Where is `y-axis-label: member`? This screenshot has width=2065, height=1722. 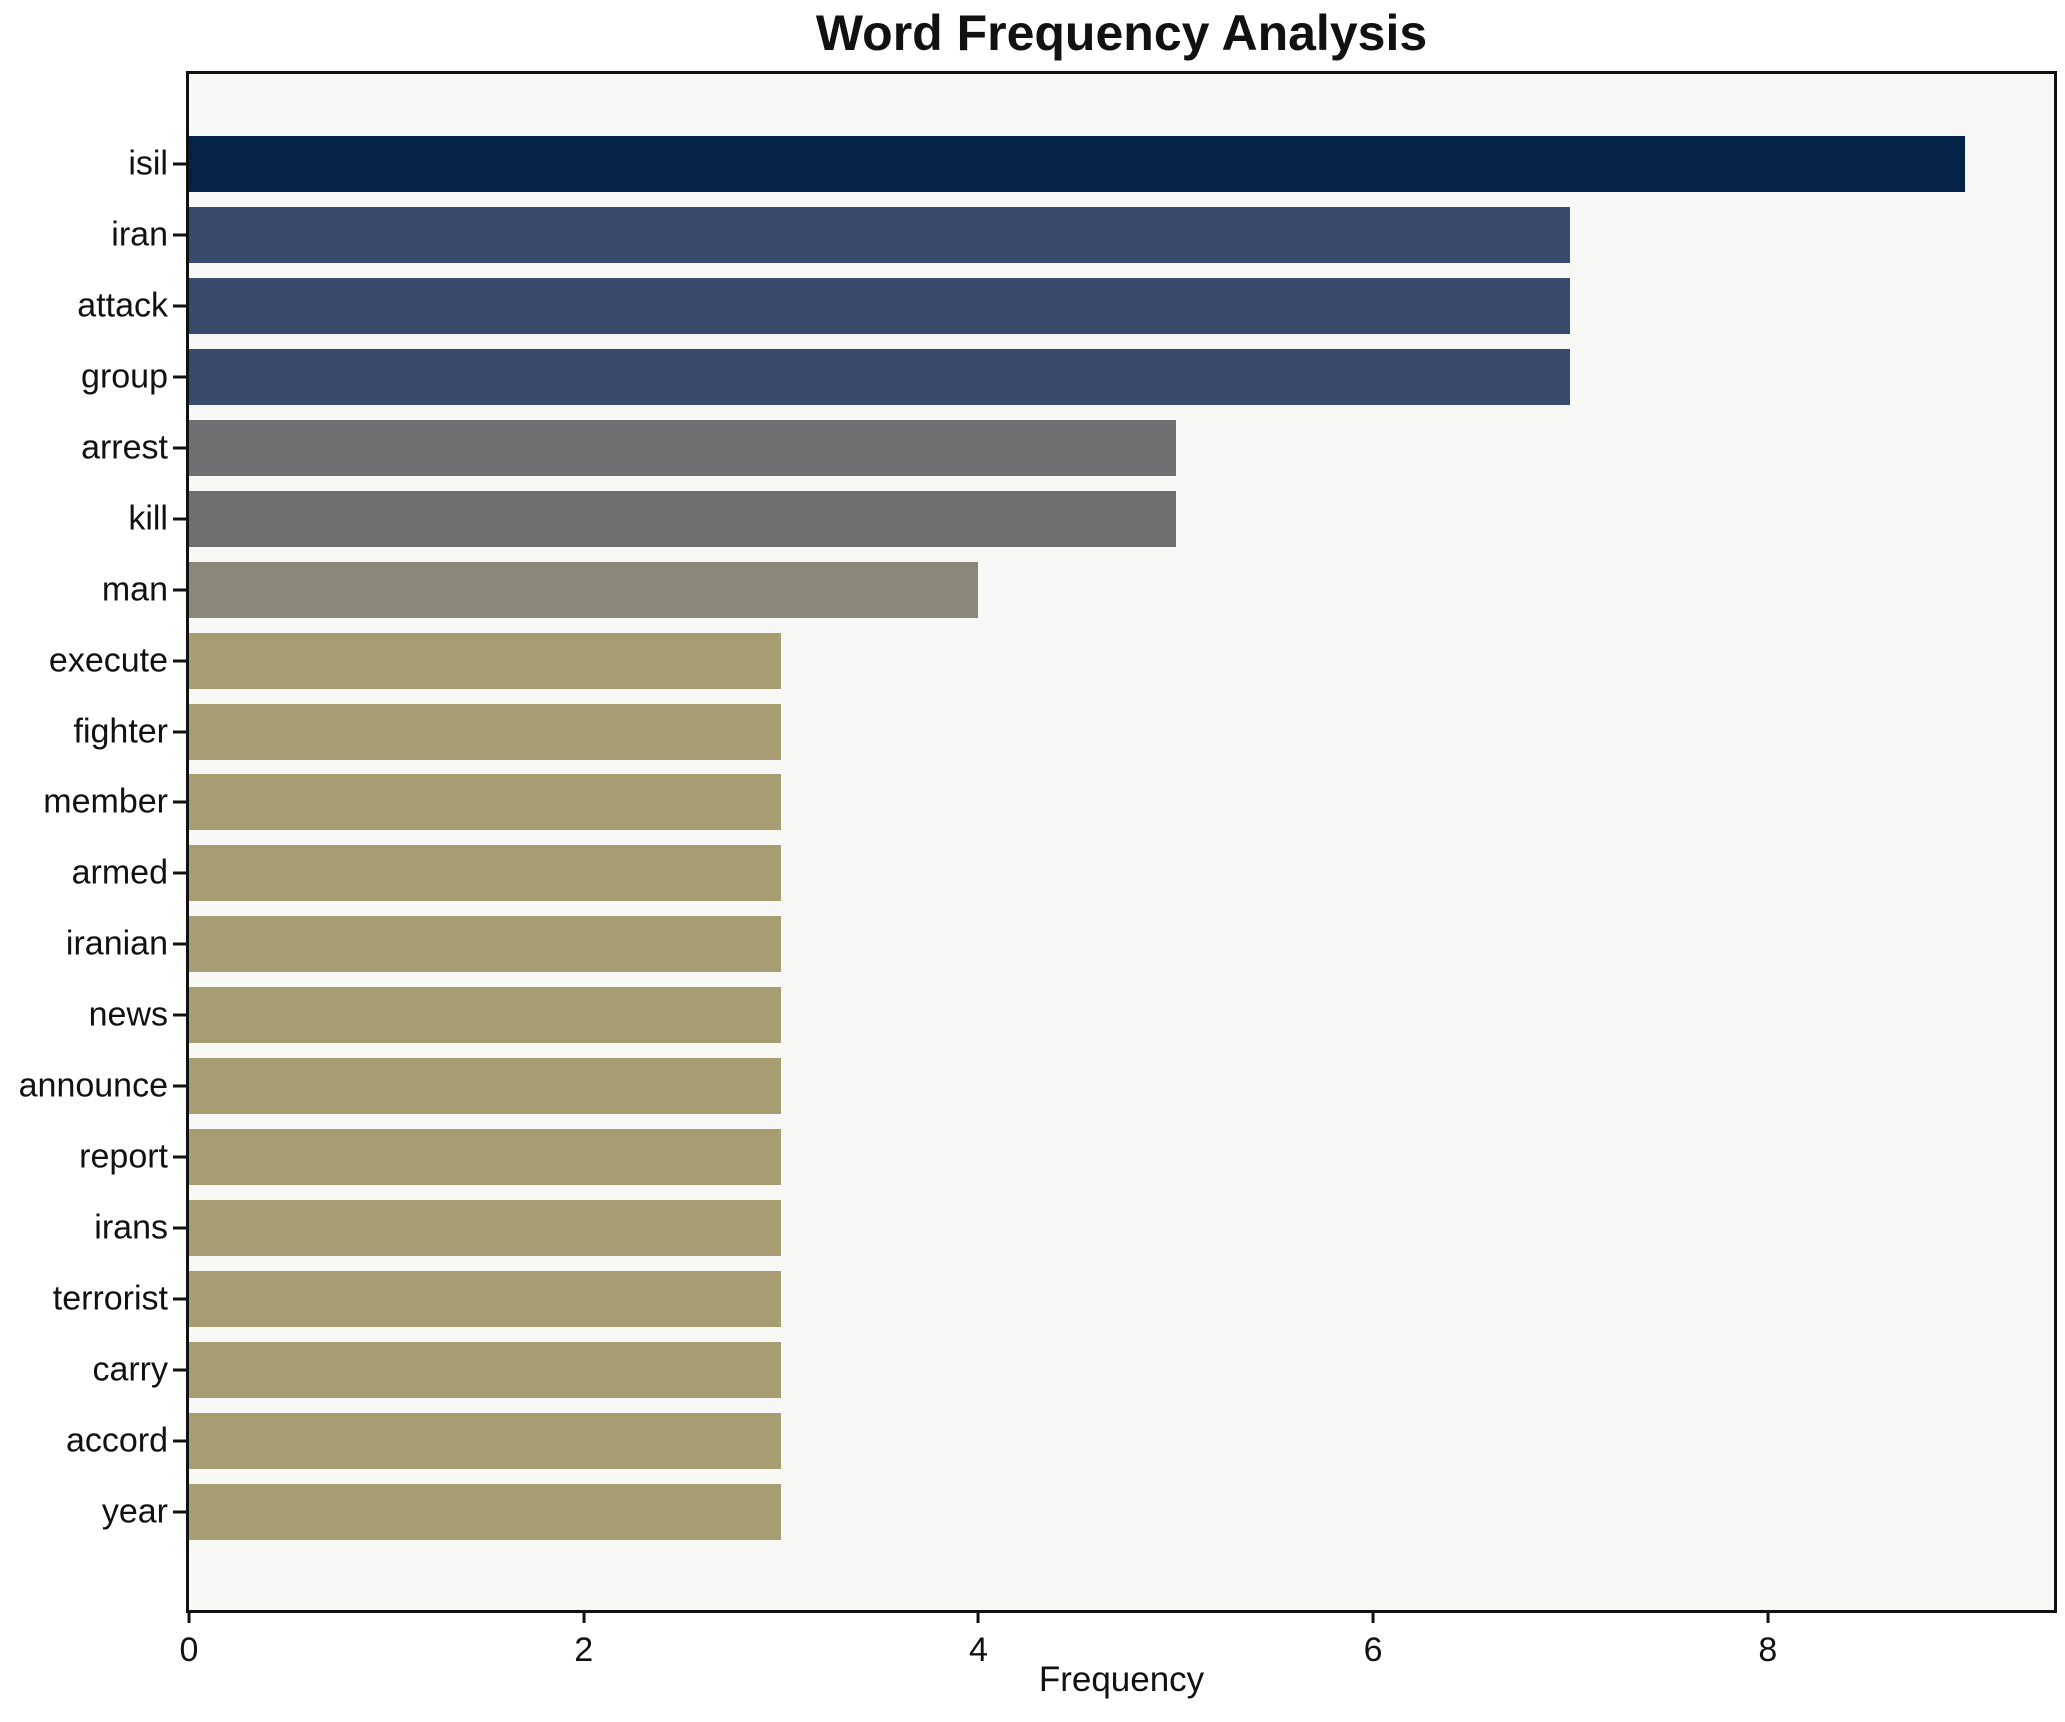 y-axis-label: member is located at coordinates (105, 801).